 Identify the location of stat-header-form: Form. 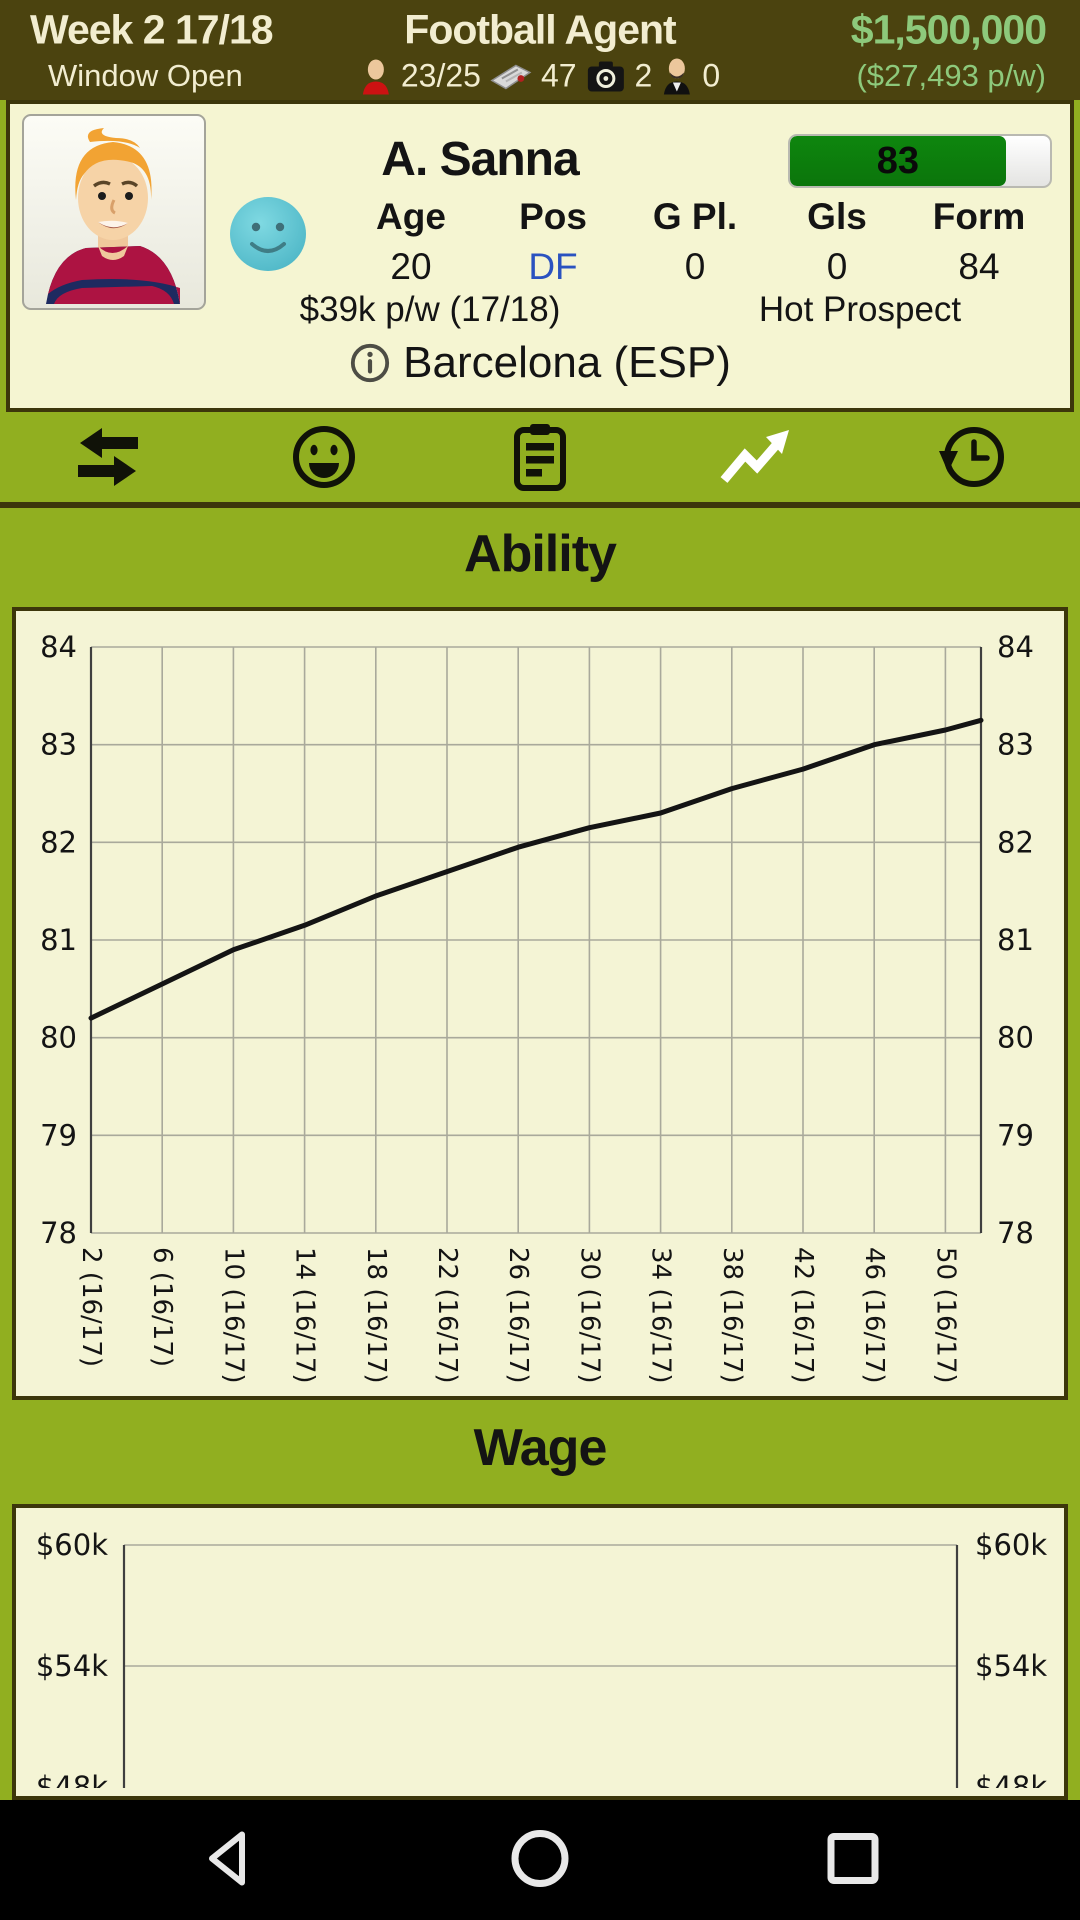
(979, 216).